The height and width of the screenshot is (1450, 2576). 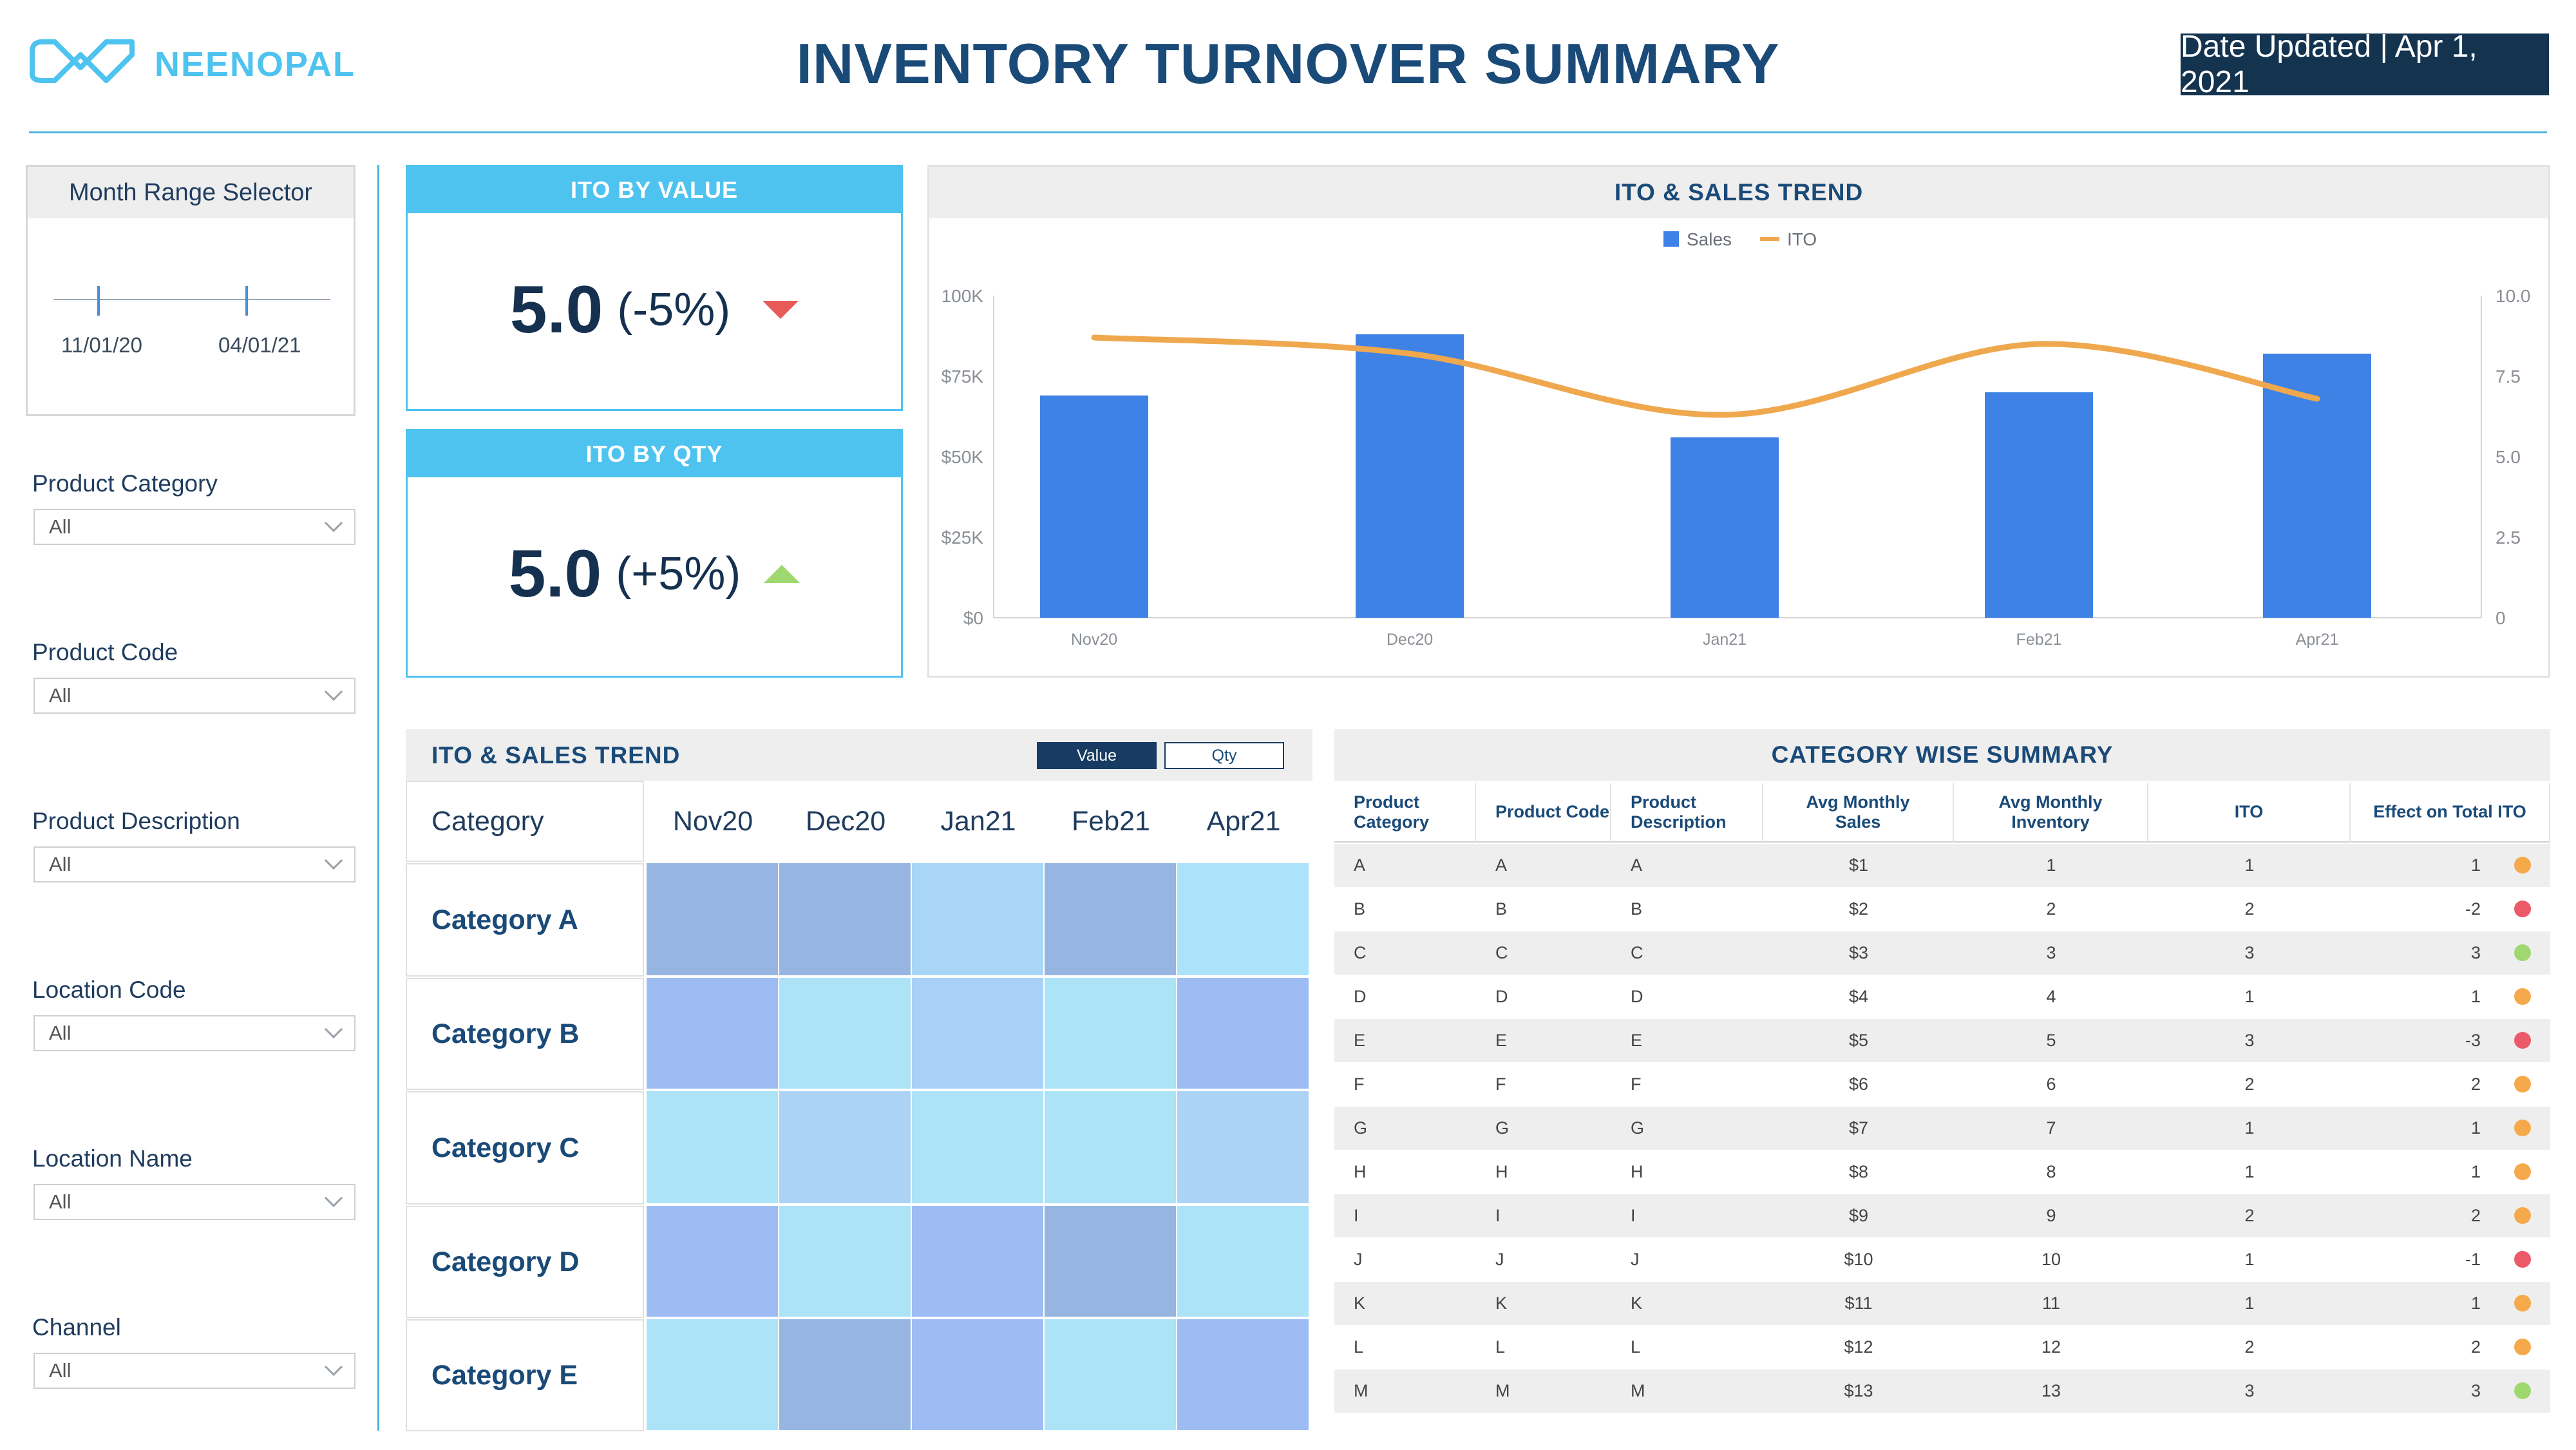 What do you see at coordinates (1942, 909) in the screenshot?
I see `table-row: B B B $2 2 2 -2` at bounding box center [1942, 909].